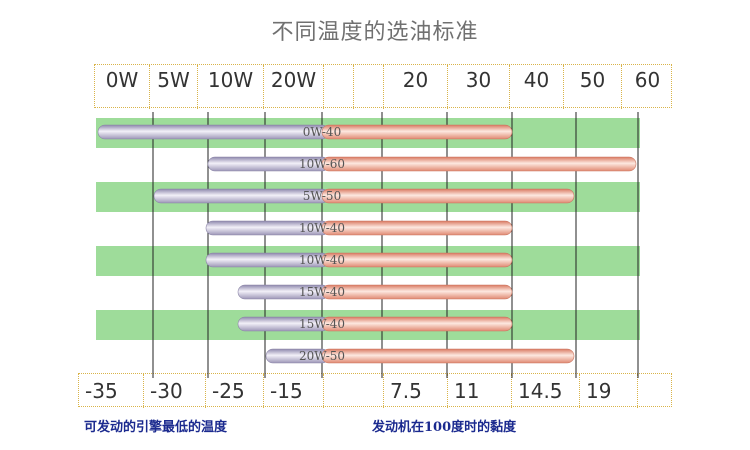 The image size is (750, 450). Describe the element at coordinates (293, 87) in the screenshot. I see `top-tick-label: 20W` at that location.